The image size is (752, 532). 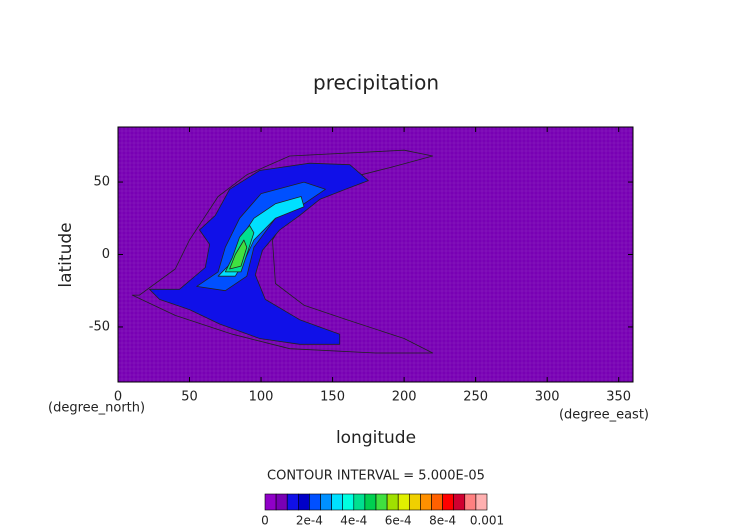 I want to click on y-axis-label: latitude, so click(x=66, y=254).